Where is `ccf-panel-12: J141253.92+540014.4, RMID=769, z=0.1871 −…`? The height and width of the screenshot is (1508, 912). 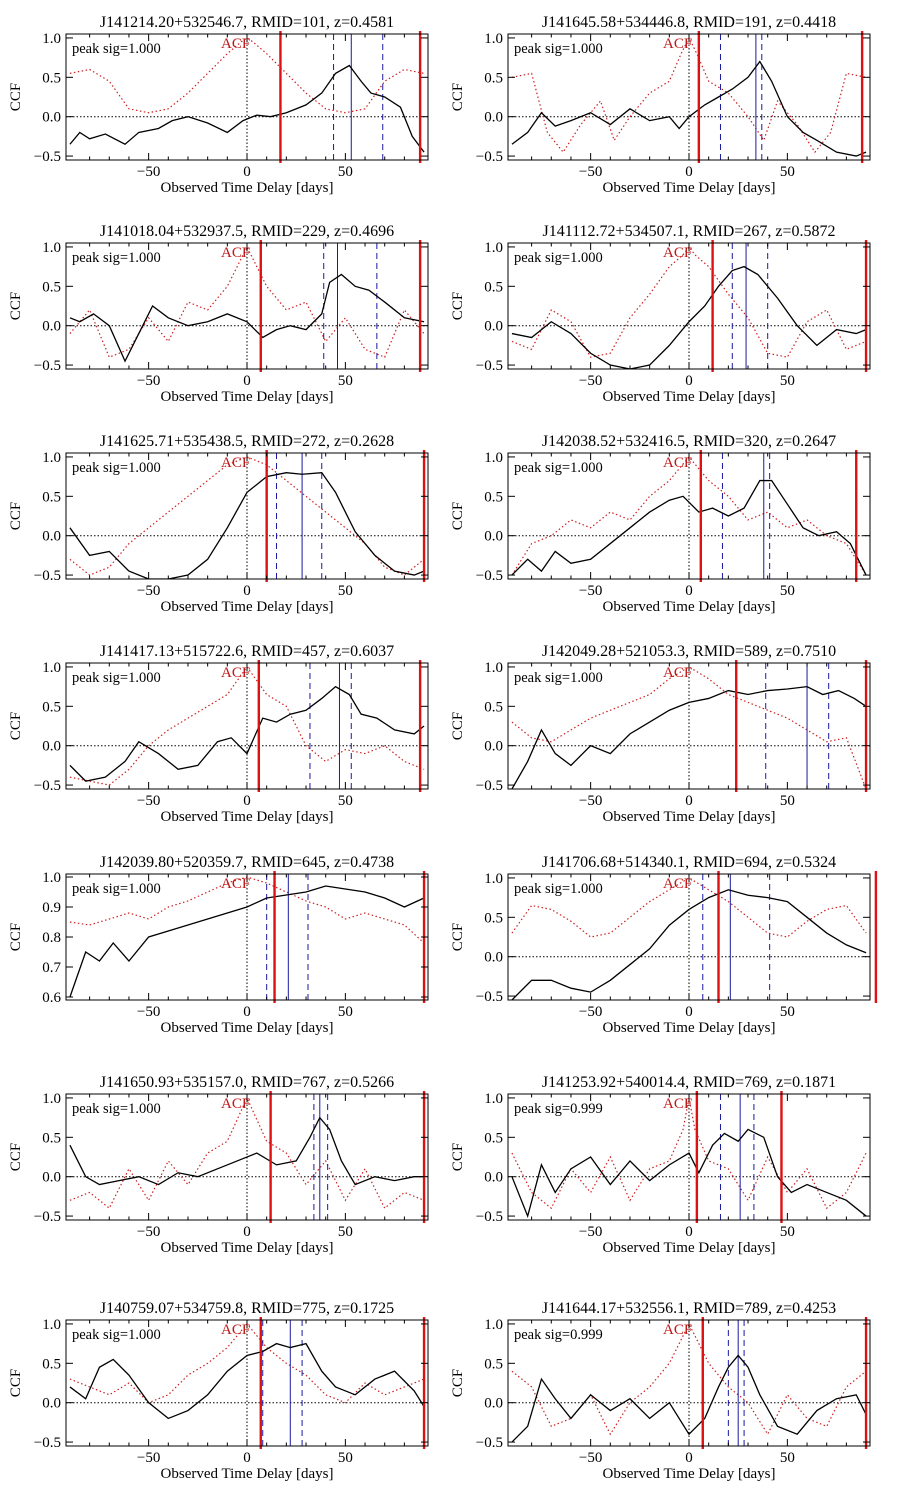 ccf-panel-12: J141253.92+540014.4, RMID=769, z=0.1871 −… is located at coordinates (660, 1165).